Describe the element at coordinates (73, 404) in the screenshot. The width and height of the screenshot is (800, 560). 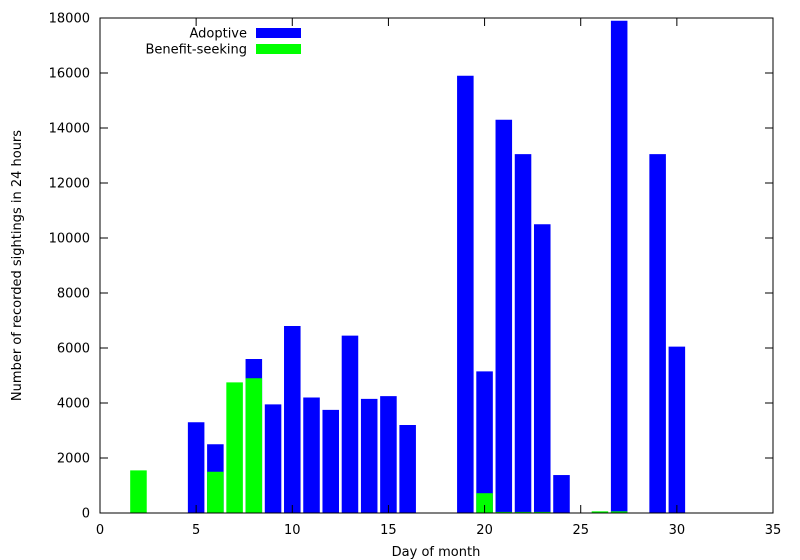
I see `y-tick-label: 4000` at that location.